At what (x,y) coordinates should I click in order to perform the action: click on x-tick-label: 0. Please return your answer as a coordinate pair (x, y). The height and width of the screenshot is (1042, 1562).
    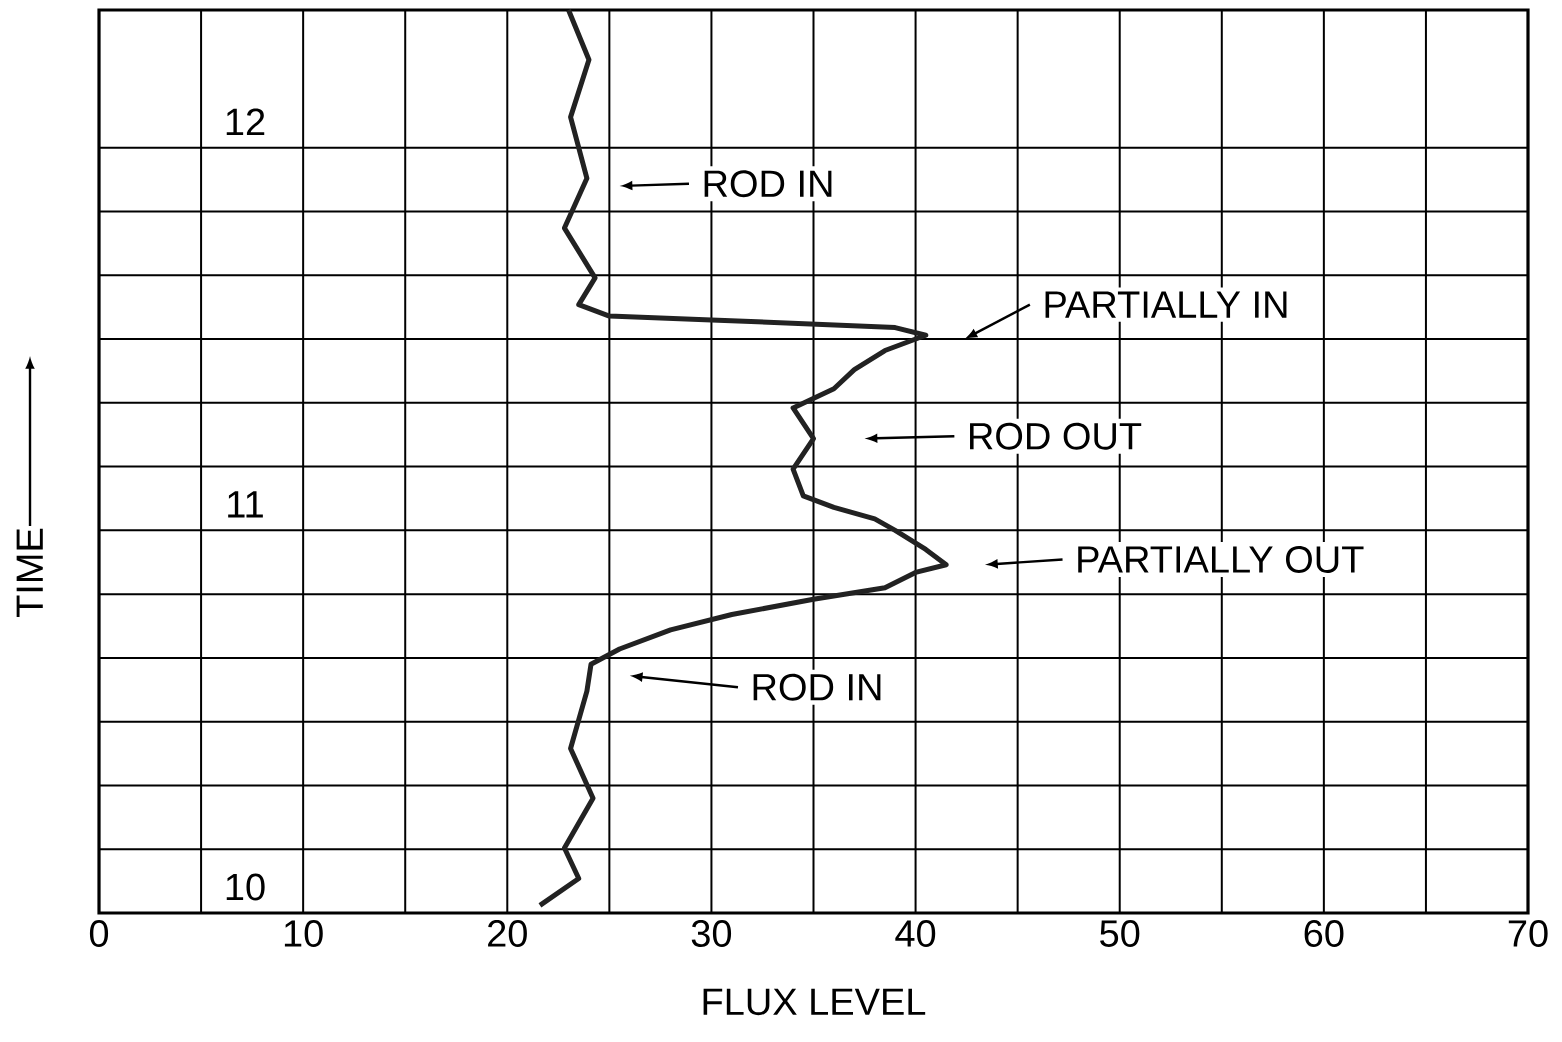
    Looking at the image, I should click on (99, 933).